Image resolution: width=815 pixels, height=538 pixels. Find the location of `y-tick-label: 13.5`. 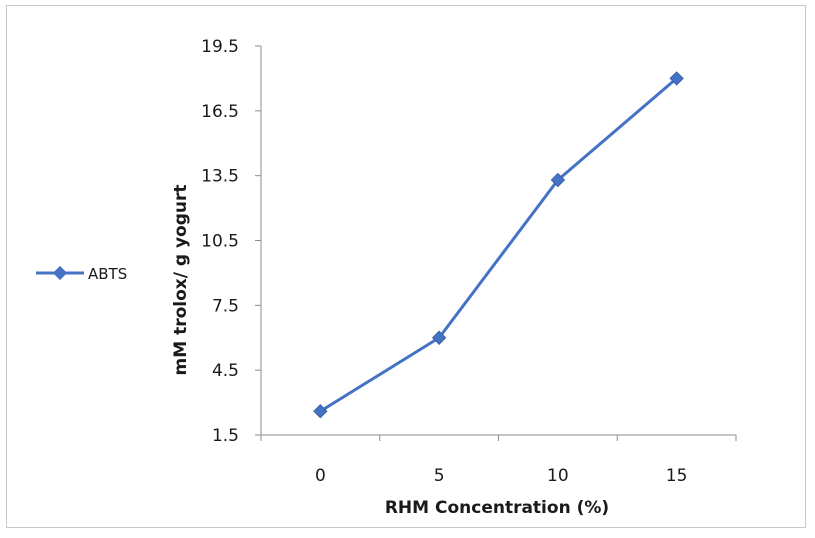

y-tick-label: 13.5 is located at coordinates (220, 177).